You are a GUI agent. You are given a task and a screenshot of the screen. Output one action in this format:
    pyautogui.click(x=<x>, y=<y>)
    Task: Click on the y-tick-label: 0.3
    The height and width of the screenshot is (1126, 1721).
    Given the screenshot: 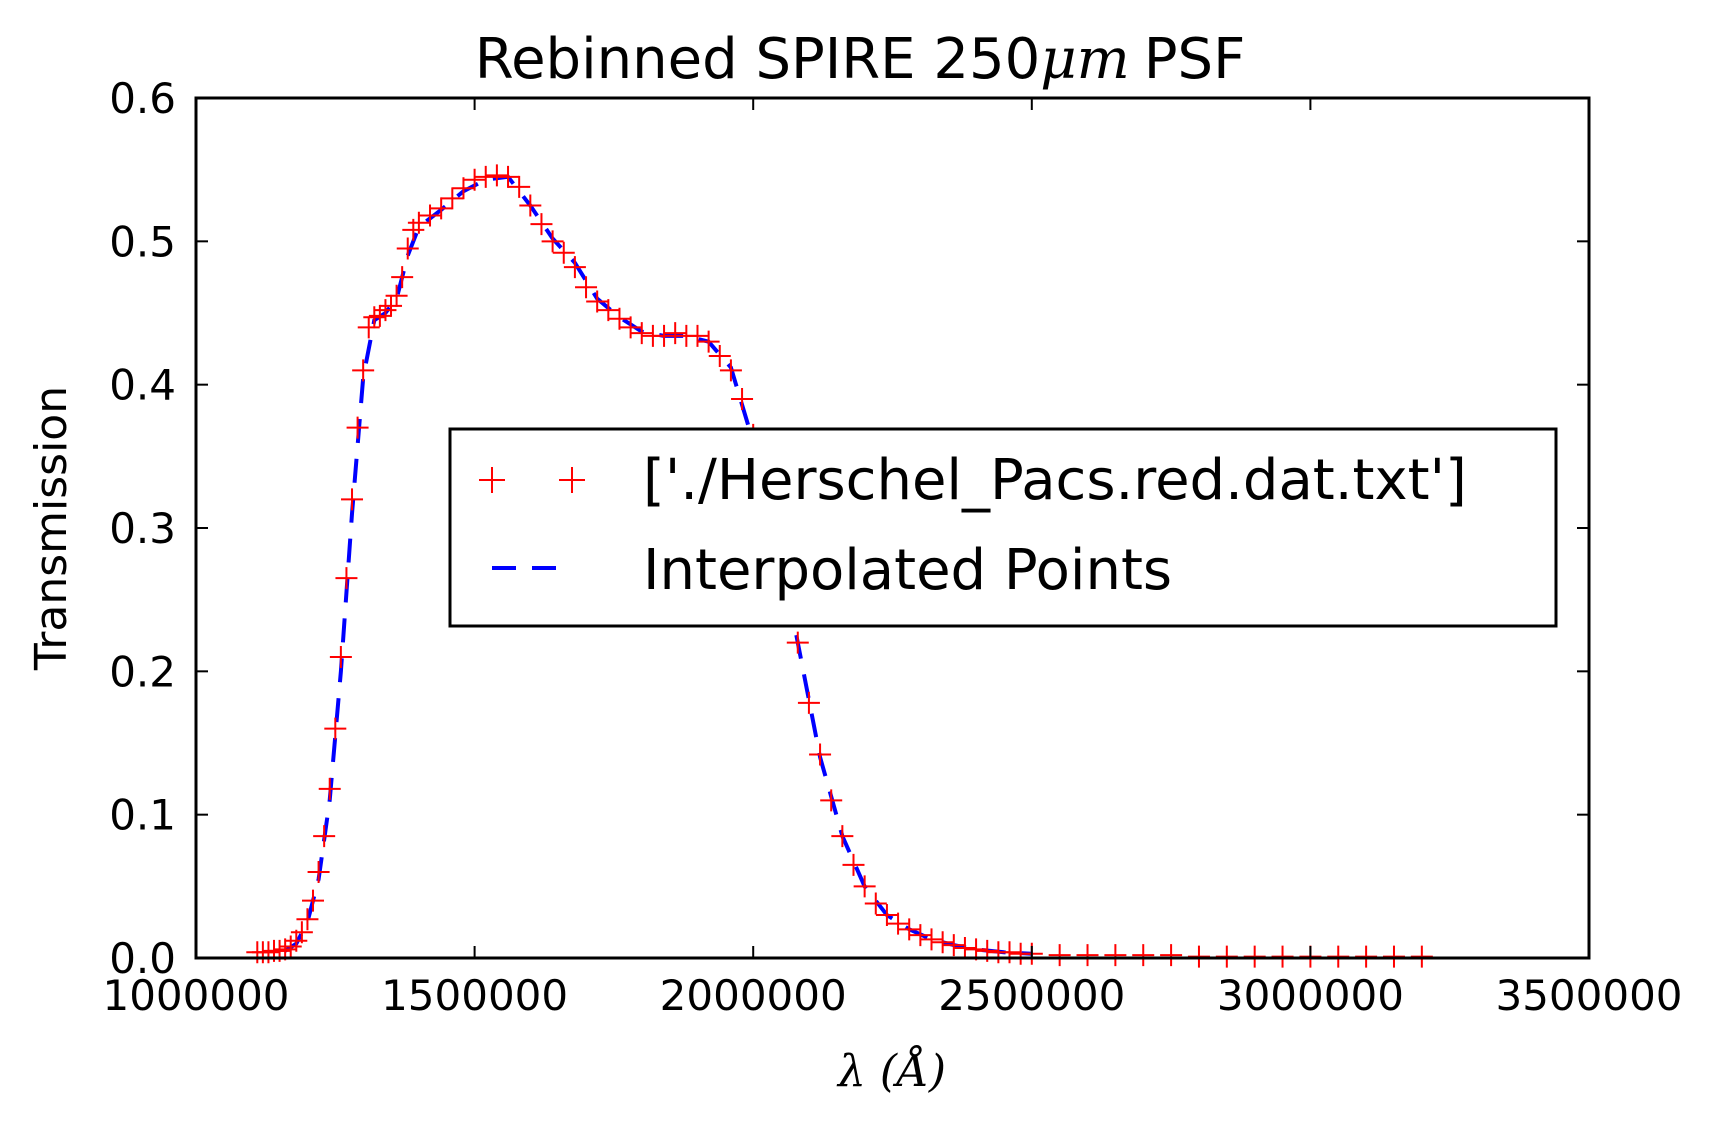 What is the action you would take?
    pyautogui.click(x=142, y=528)
    